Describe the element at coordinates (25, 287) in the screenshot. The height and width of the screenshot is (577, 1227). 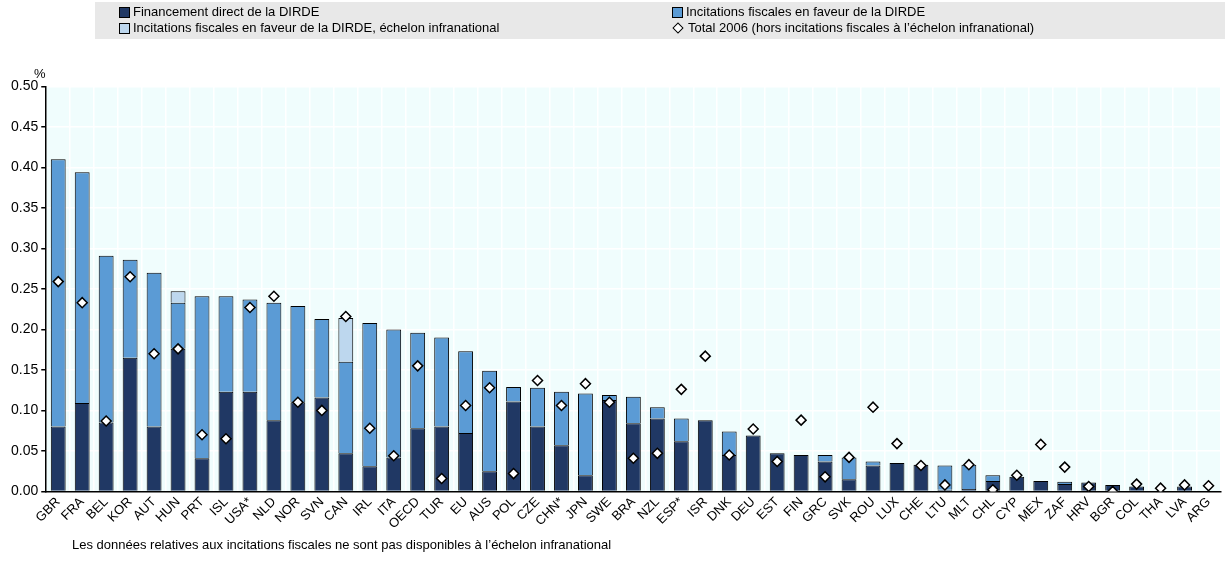
I see `y-tick-label: 0.25` at that location.